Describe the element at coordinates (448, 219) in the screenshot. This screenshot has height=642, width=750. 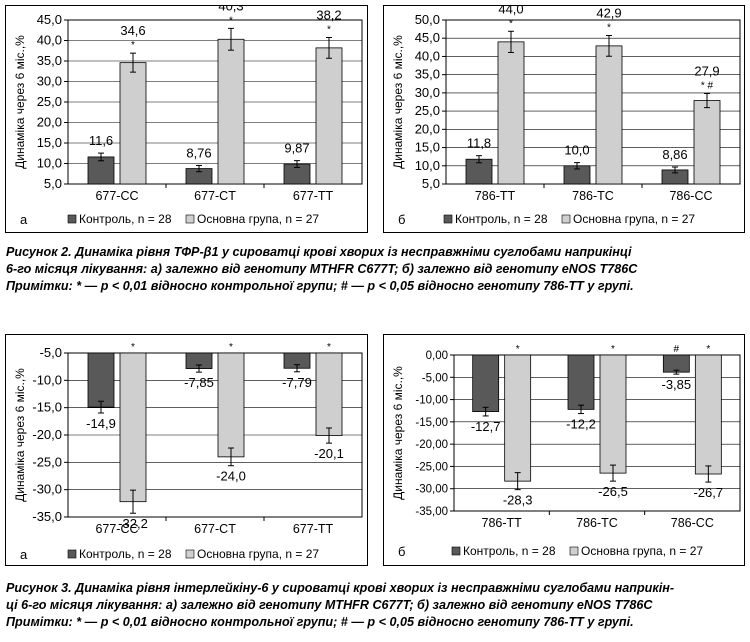
I see `fig2b-legend-swatch-control` at that location.